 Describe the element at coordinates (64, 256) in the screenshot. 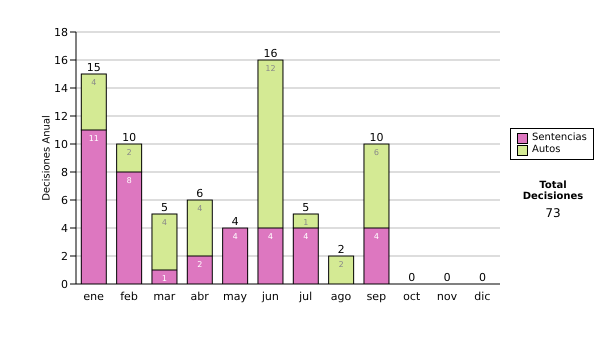

I see `y-tick-label: 2` at that location.